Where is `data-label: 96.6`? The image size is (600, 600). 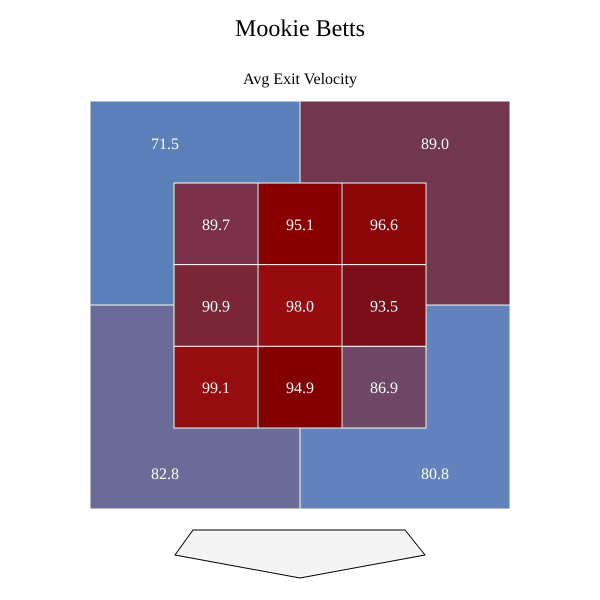
data-label: 96.6 is located at coordinates (384, 225).